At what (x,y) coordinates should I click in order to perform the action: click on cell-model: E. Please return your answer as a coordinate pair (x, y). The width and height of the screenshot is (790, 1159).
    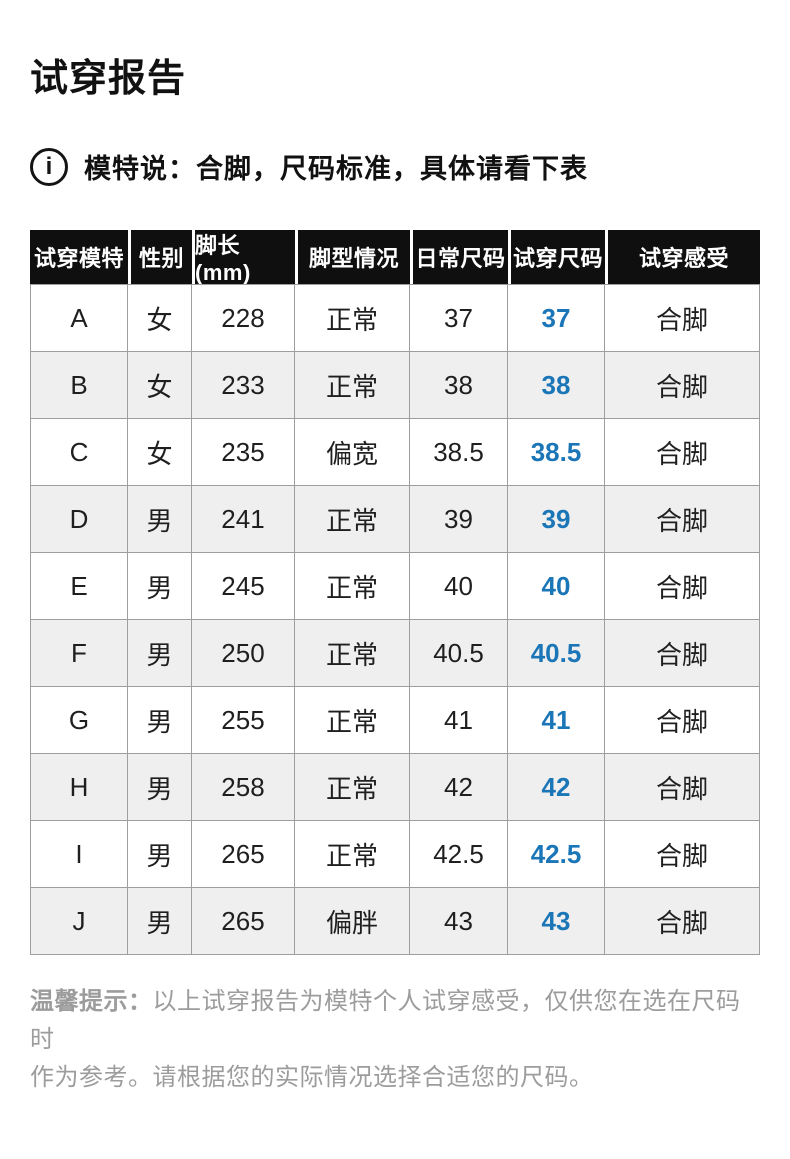
    Looking at the image, I should click on (79, 585).